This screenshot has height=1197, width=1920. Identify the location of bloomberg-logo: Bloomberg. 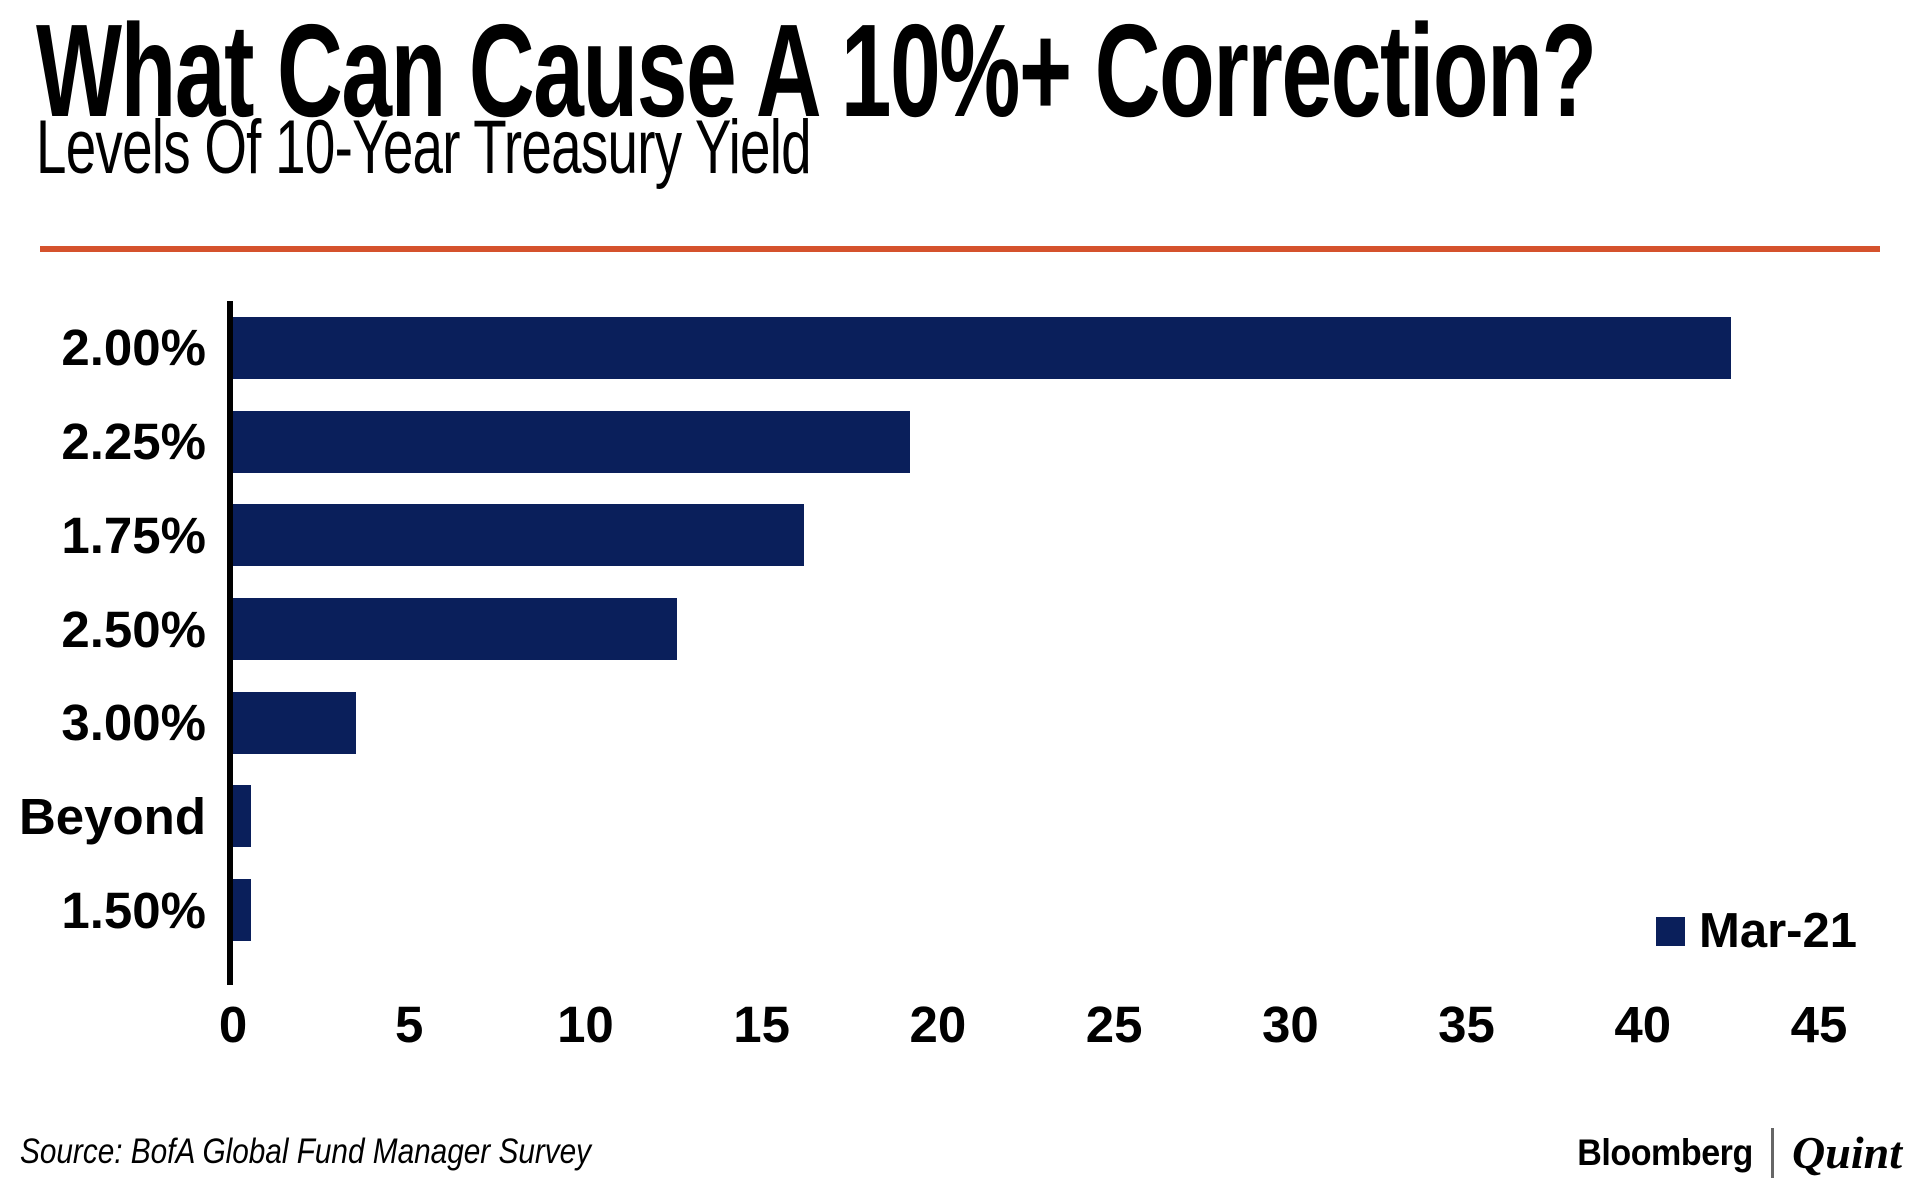
(1665, 1152).